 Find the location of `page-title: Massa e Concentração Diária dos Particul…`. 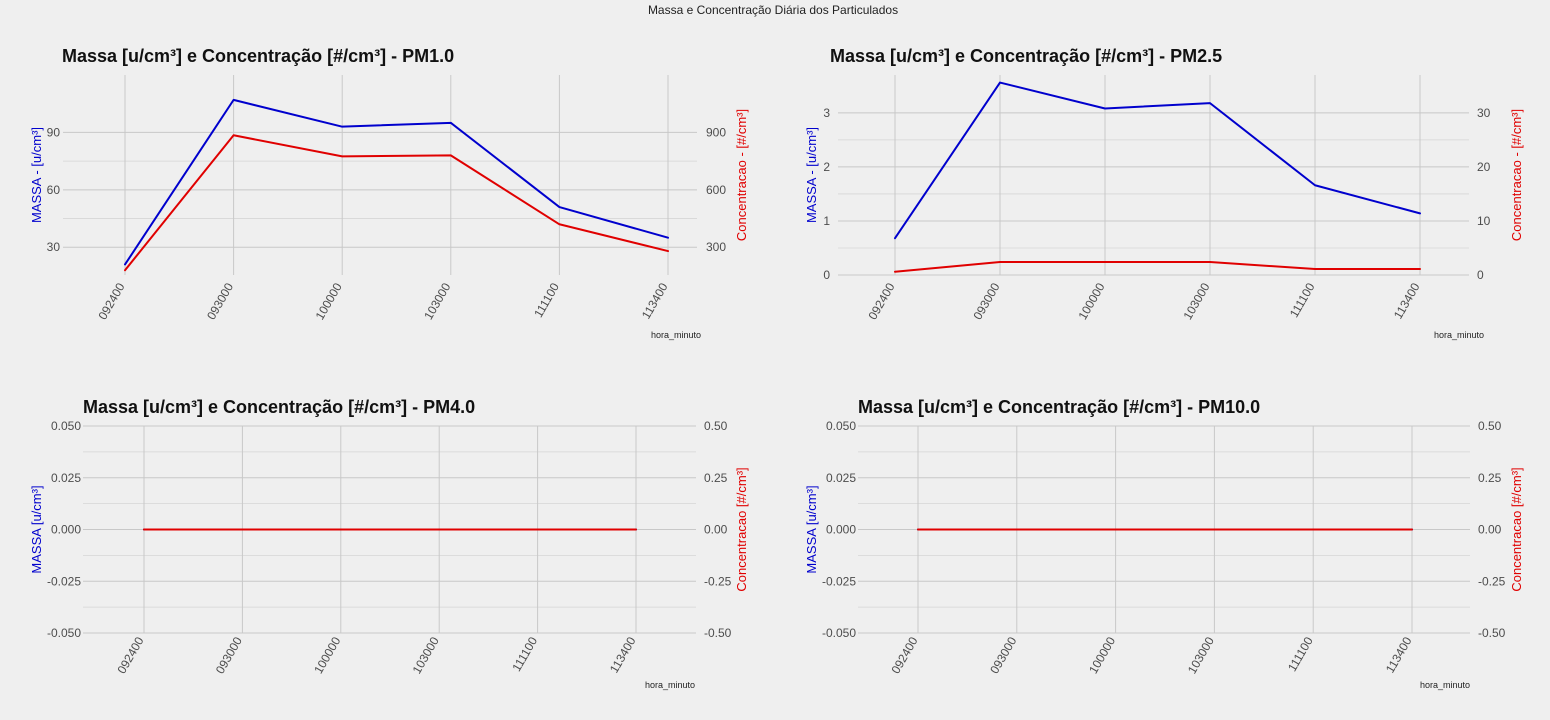

page-title: Massa e Concentração Diária dos Particul… is located at coordinates (773, 10).